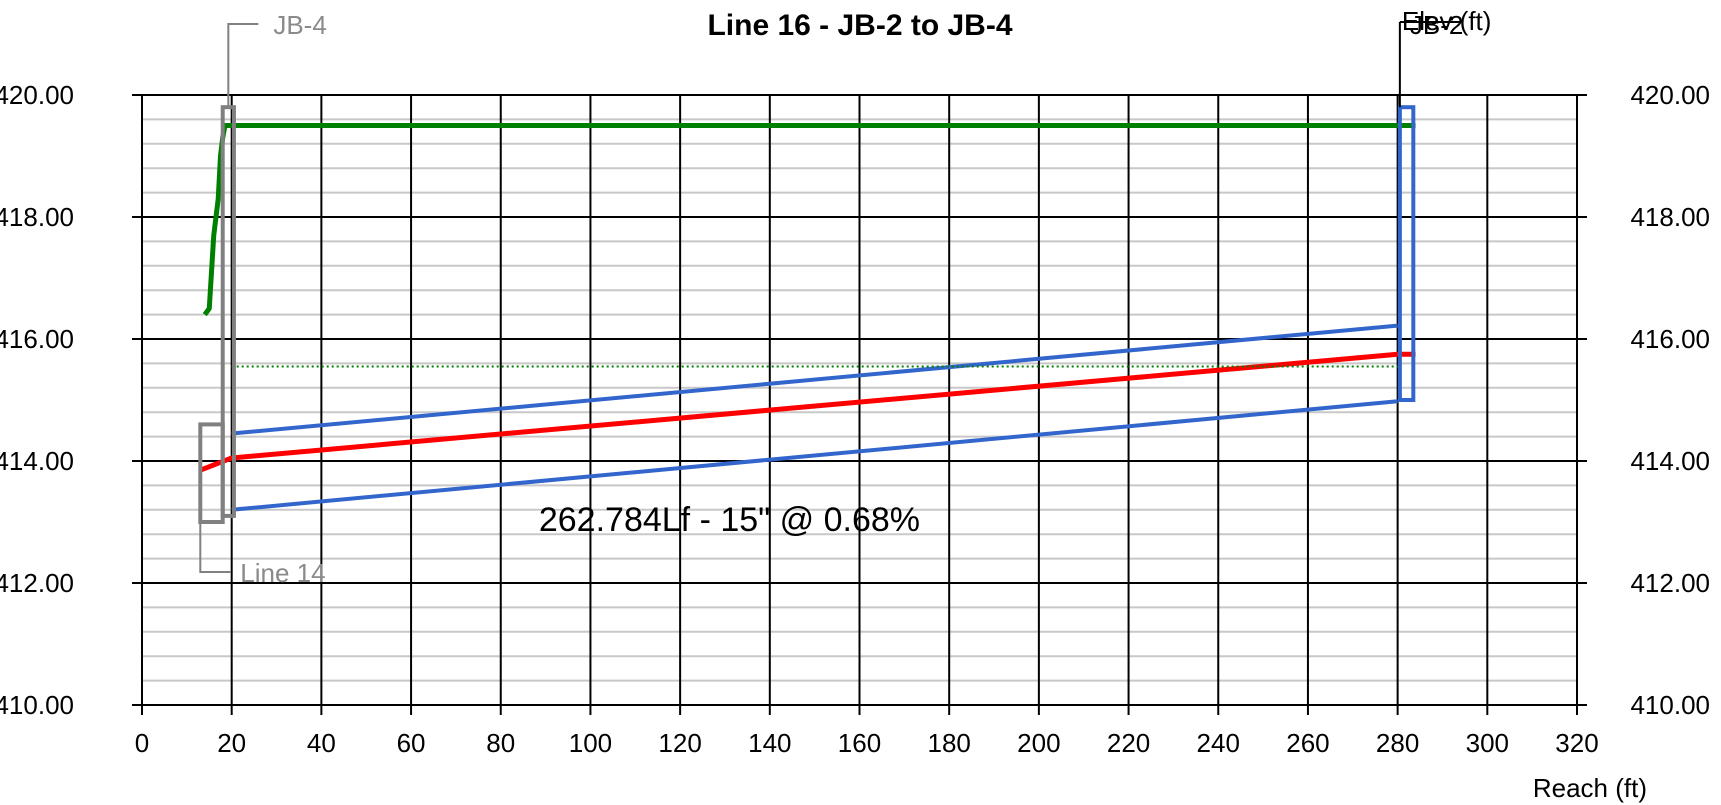 Image resolution: width=1721 pixels, height=805 pixels. I want to click on x-tick-label: 200, so click(1038, 743).